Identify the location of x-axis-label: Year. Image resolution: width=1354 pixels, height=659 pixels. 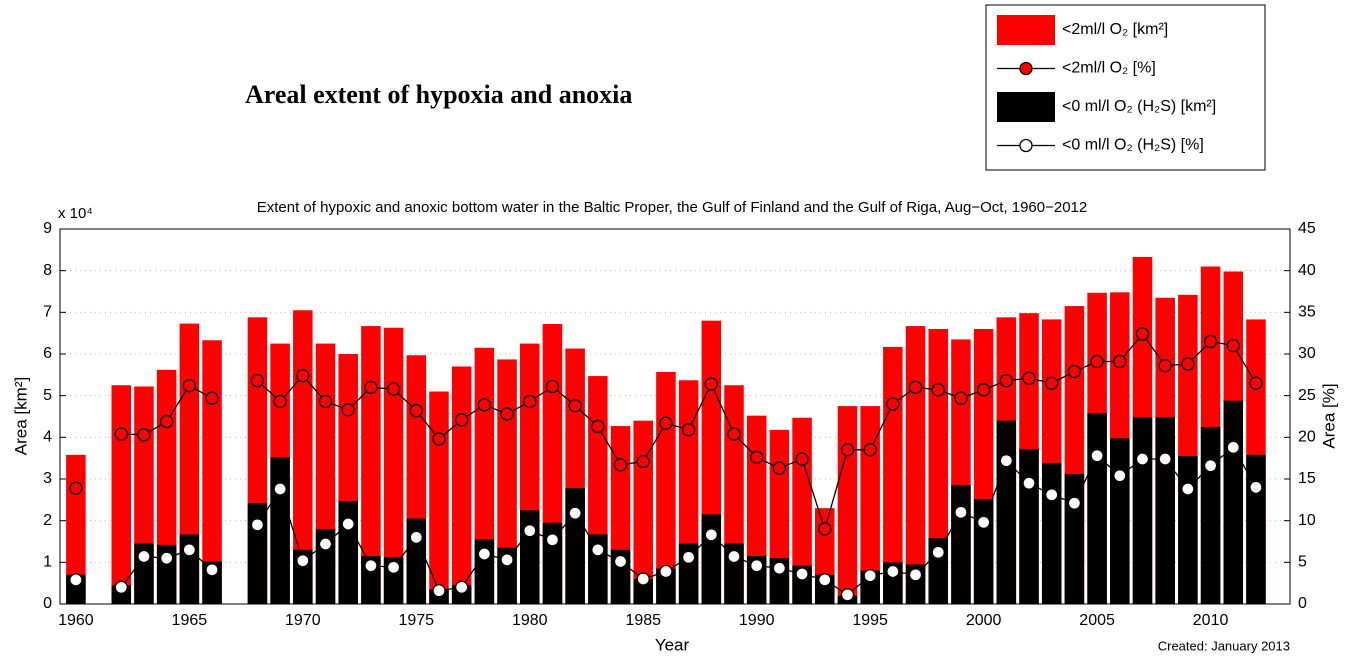
(672, 644).